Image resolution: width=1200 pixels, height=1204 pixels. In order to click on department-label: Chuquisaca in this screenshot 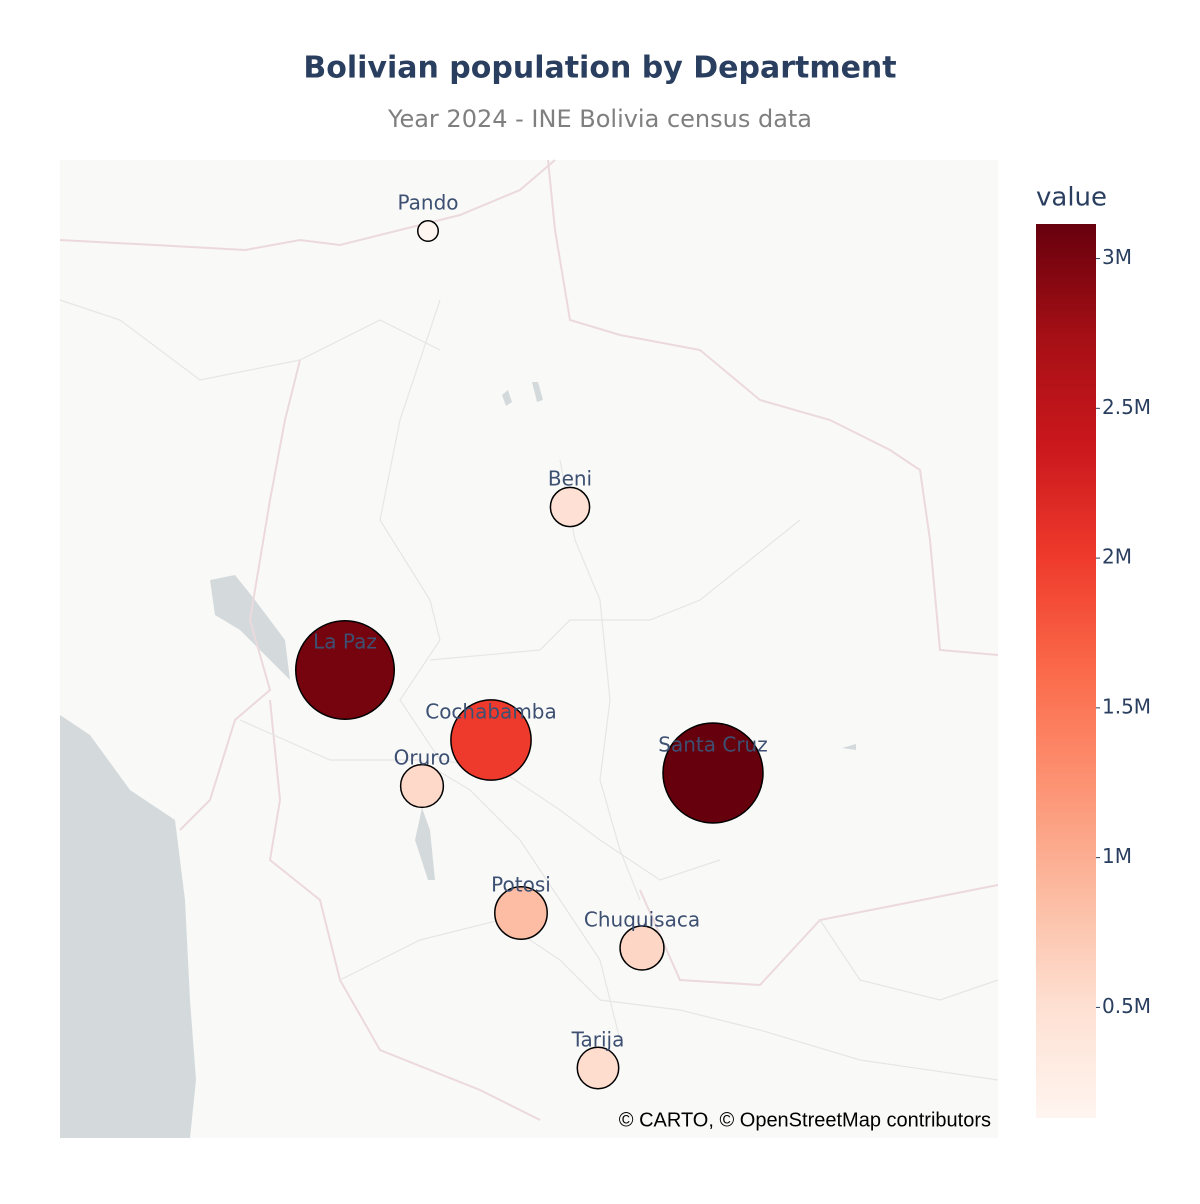, I will do `click(642, 920)`.